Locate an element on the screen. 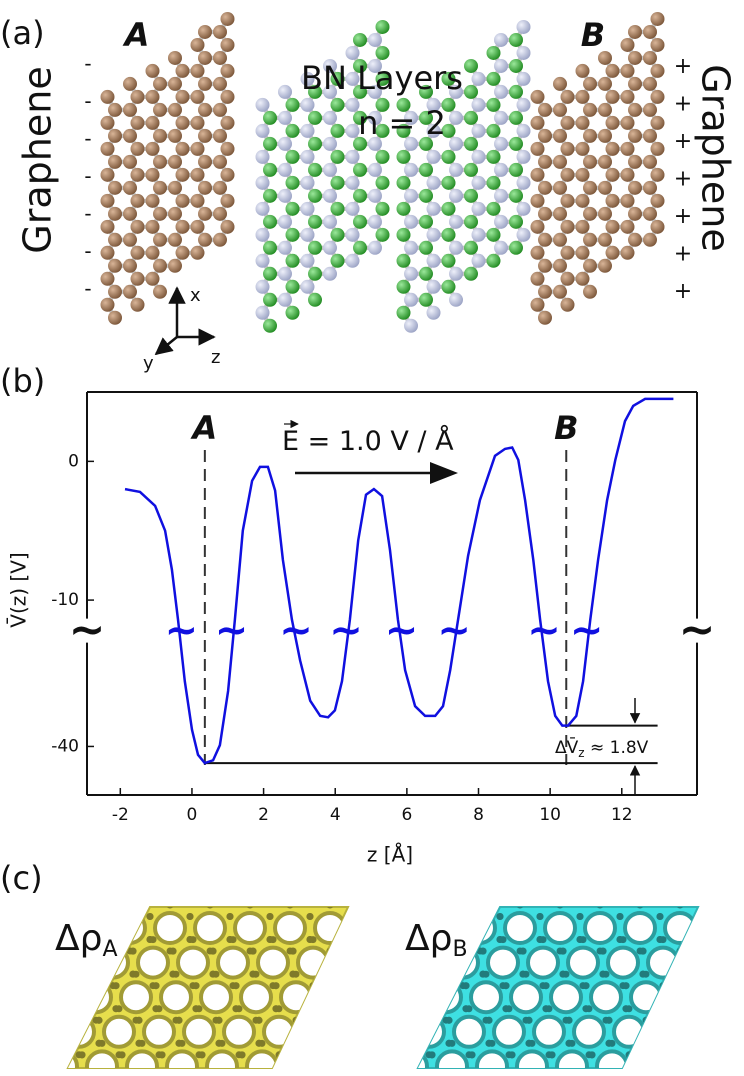 This screenshot has height=1076, width=744. delta-rest: ≈ 1.8V is located at coordinates (617, 748).